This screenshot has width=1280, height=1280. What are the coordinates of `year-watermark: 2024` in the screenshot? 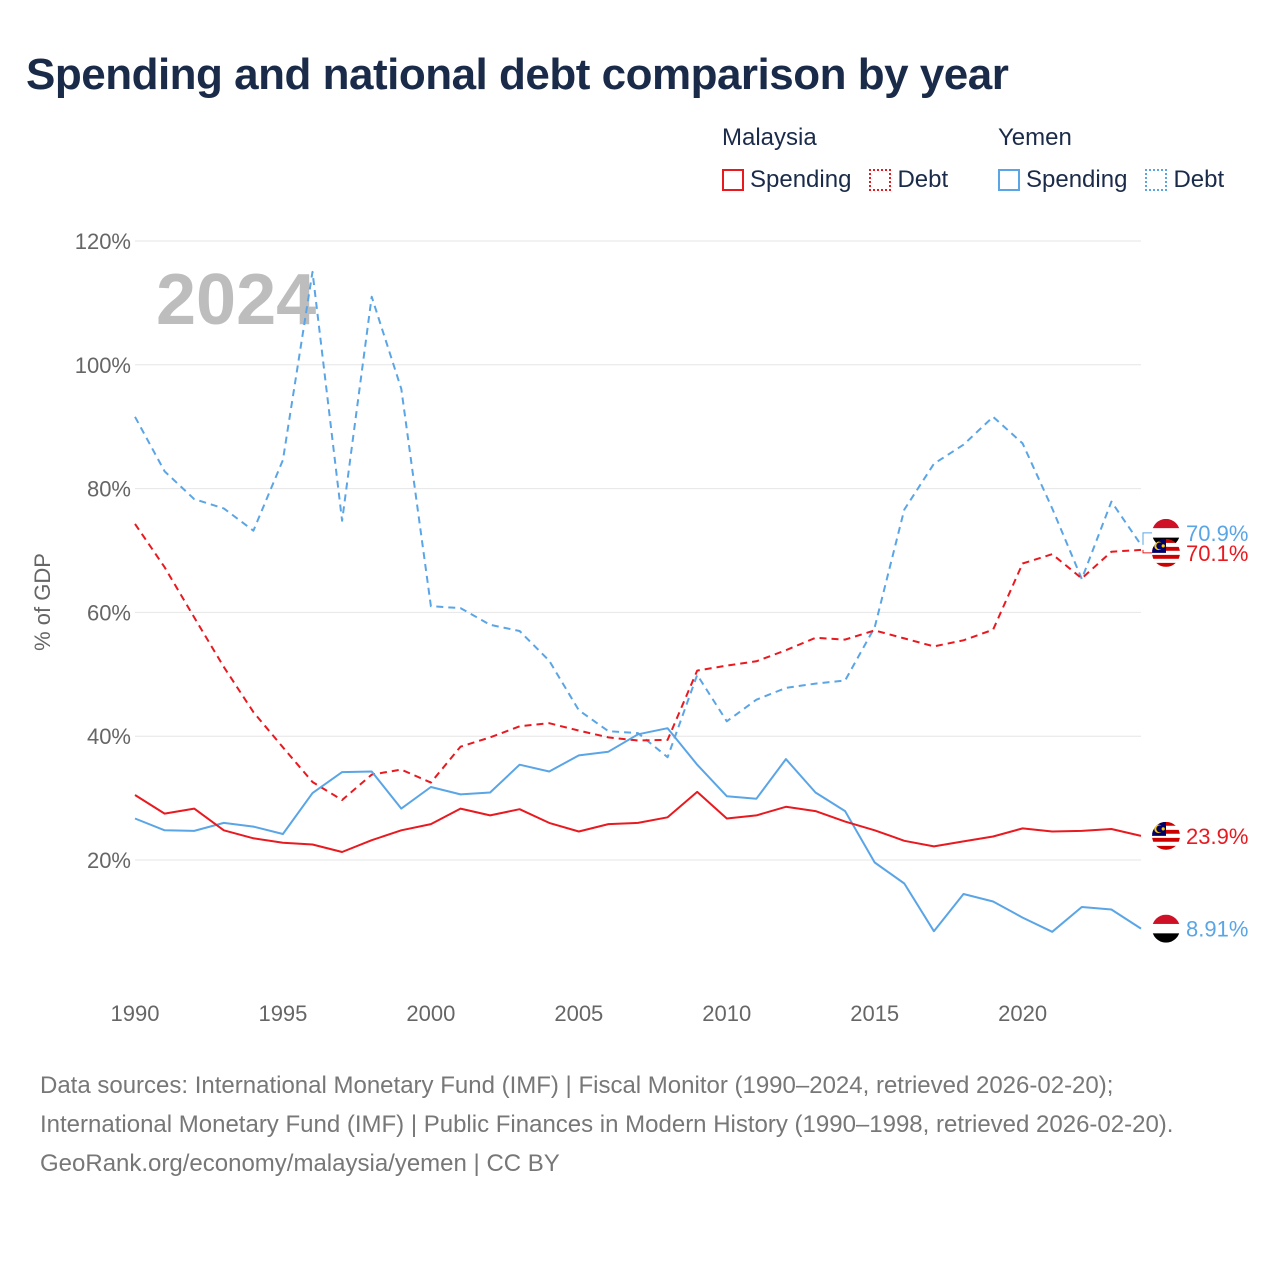 It's located at (236, 300).